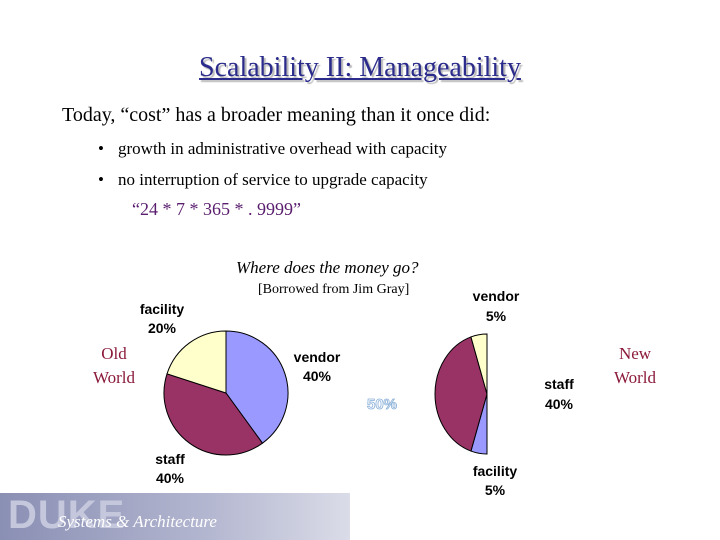 Image resolution: width=720 pixels, height=540 pixels. What do you see at coordinates (334, 289) in the screenshot?
I see `chart-credit: [Borrowed from Jim Gray]` at bounding box center [334, 289].